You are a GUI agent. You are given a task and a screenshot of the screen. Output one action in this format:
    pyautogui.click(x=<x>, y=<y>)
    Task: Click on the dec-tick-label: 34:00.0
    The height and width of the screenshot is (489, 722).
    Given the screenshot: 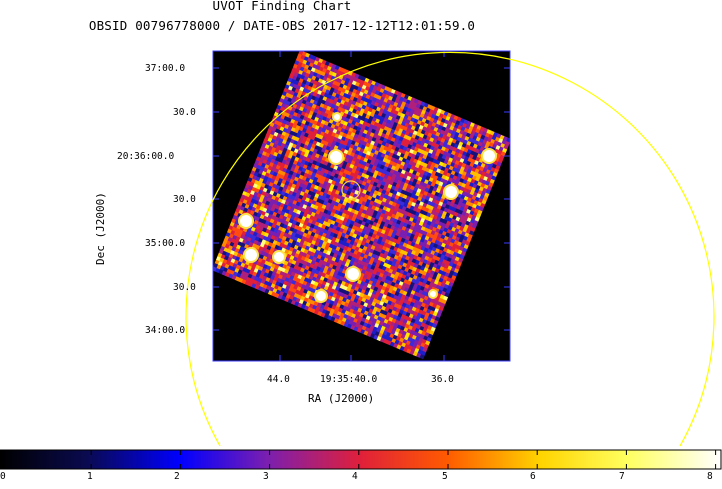 What is the action you would take?
    pyautogui.click(x=165, y=330)
    